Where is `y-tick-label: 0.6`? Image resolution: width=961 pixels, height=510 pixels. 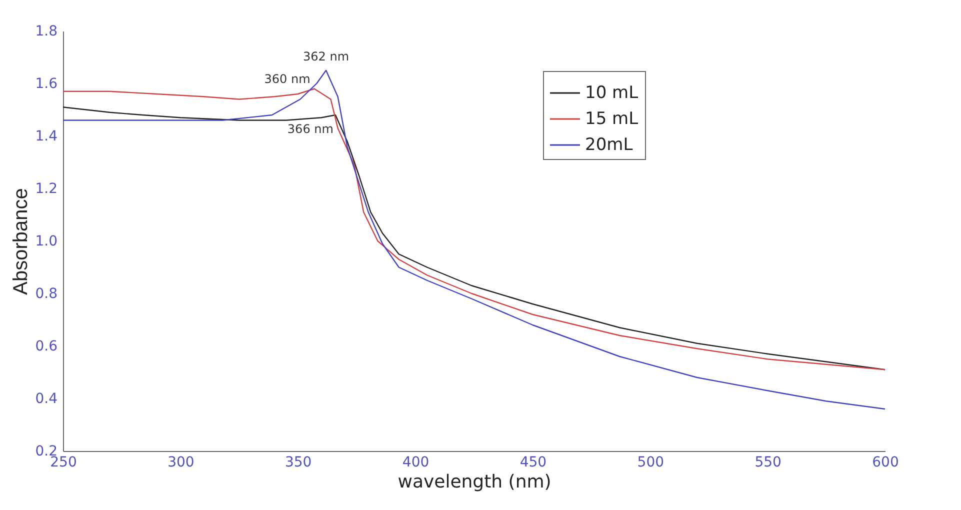
y-tick-label: 0.6 is located at coordinates (46, 346).